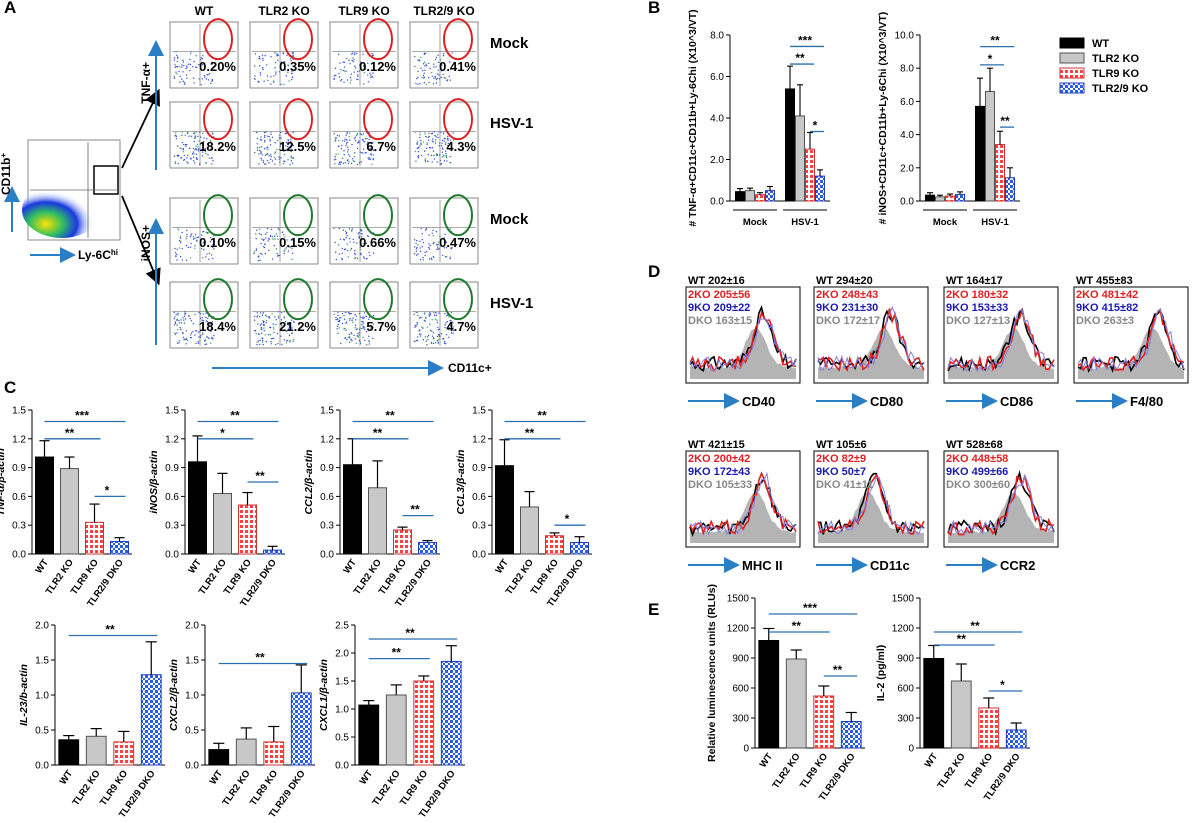 The image size is (1192, 823). Describe the element at coordinates (974, 281) in the screenshot. I see `wt-mfi: WT 164±17` at that location.